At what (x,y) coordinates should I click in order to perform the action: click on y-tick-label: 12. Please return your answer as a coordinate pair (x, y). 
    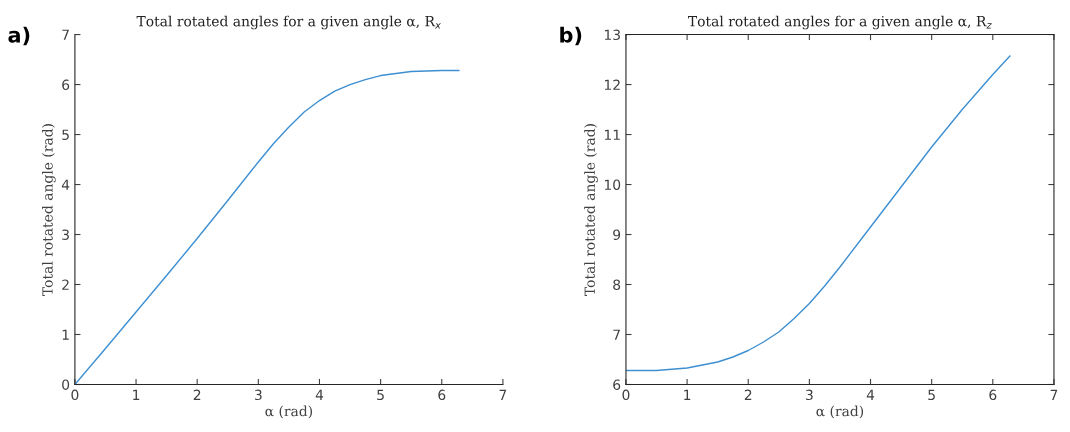
    Looking at the image, I should click on (612, 84).